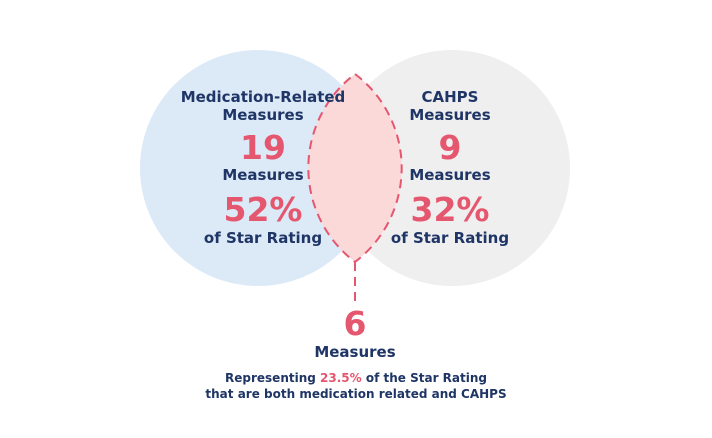 This screenshot has width=712, height=438. What do you see at coordinates (450, 115) in the screenshot?
I see `right-title-line2: Measures` at bounding box center [450, 115].